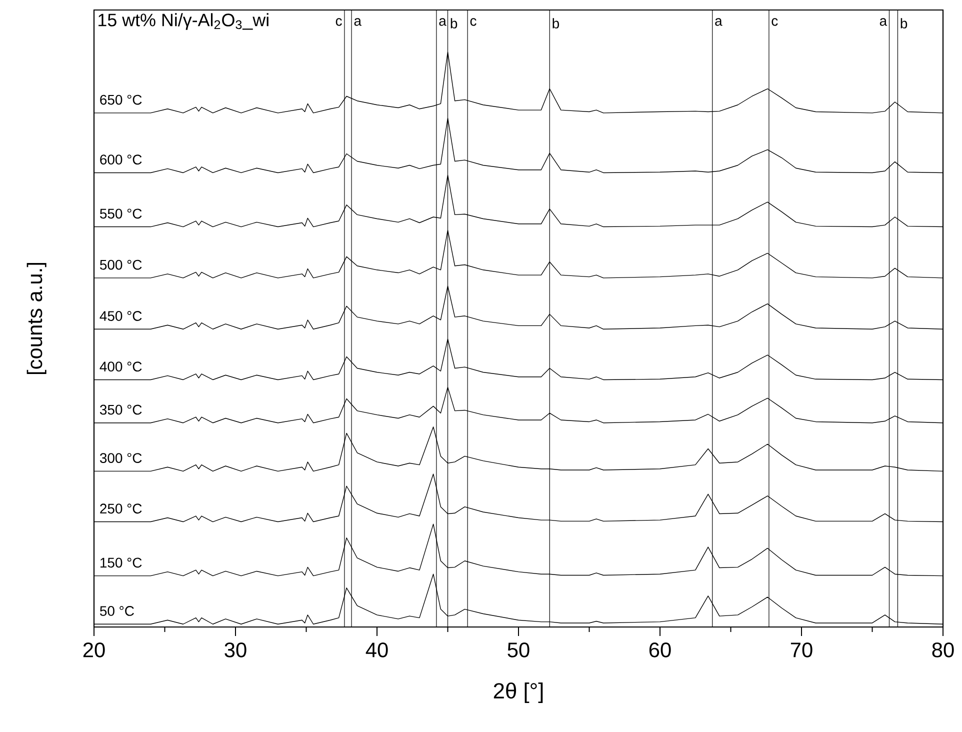  I want to click on series-label: 600 °C, so click(121, 159).